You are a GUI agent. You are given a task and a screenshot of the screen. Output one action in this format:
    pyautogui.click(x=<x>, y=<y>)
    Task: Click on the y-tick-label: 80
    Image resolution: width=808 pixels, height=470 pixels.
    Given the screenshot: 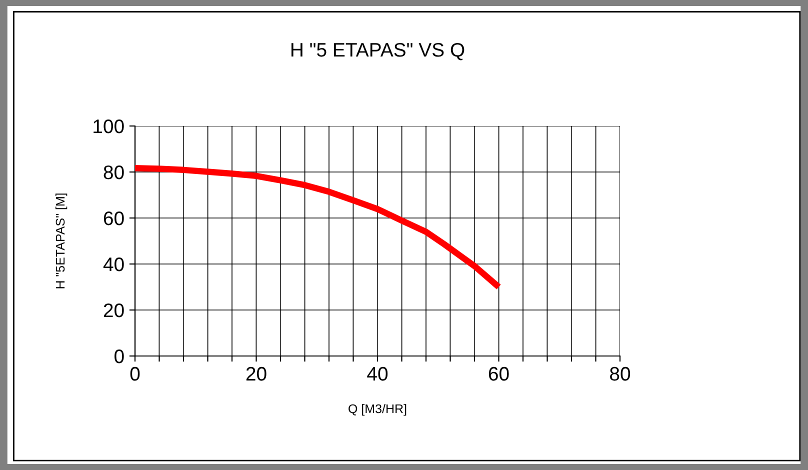 What is the action you would take?
    pyautogui.click(x=114, y=172)
    